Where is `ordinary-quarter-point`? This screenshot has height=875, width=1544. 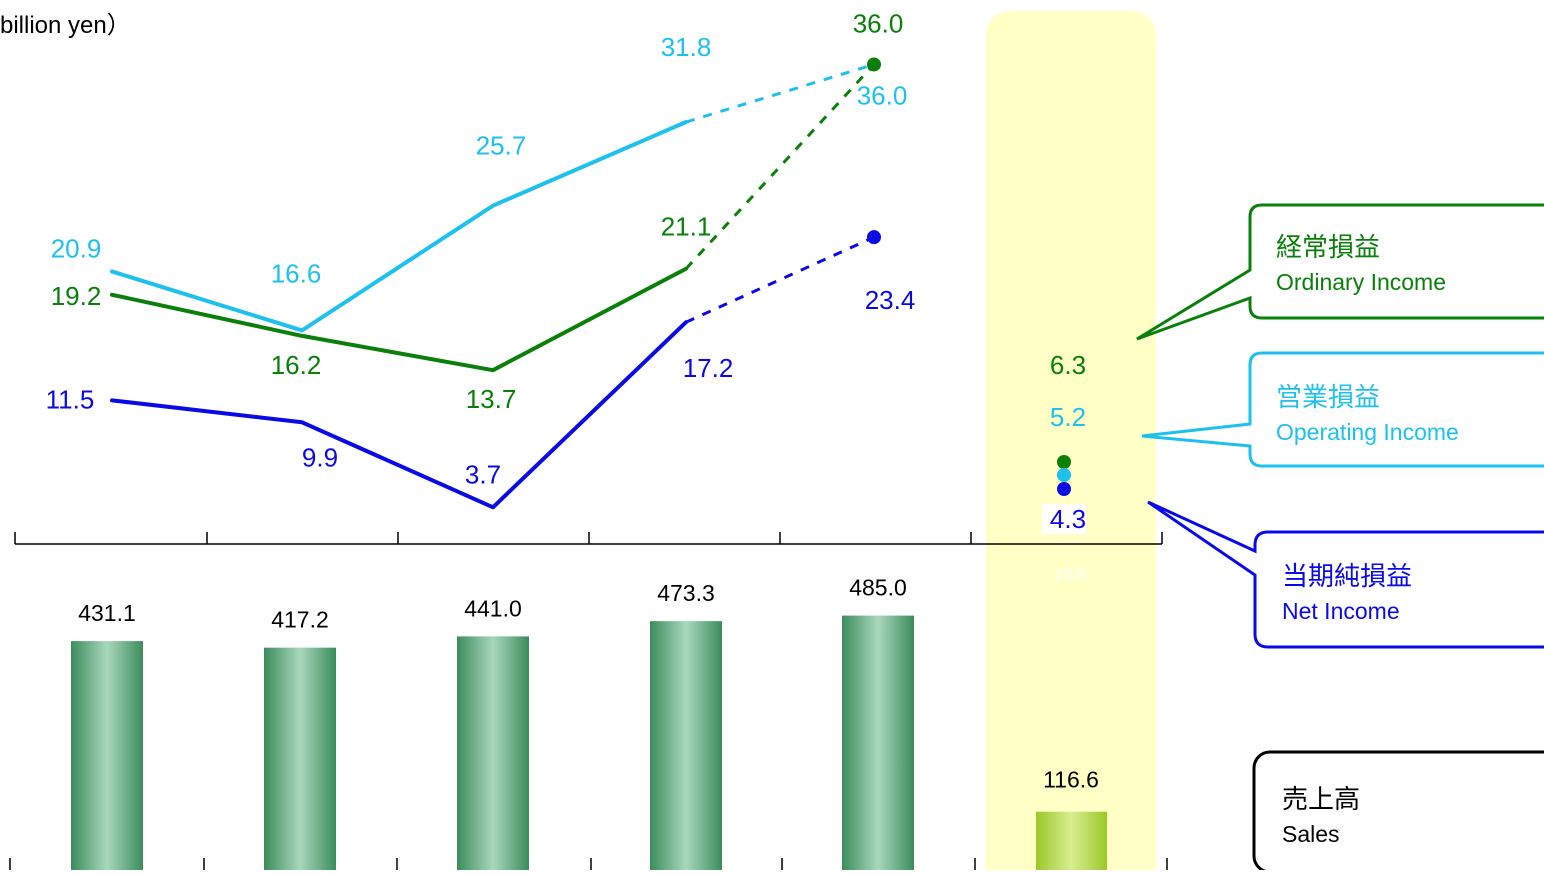 ordinary-quarter-point is located at coordinates (1064, 462).